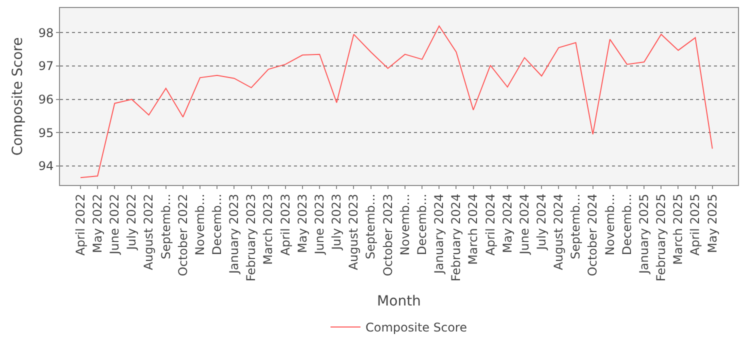 This screenshot has height=350, width=750. I want to click on x-tick-label: April 2024, so click(490, 225).